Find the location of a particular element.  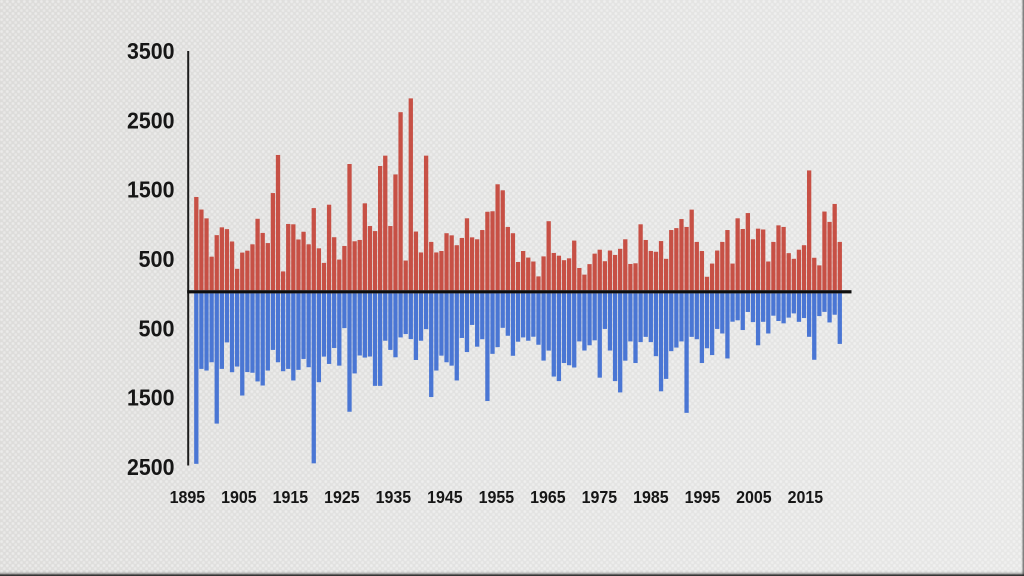

svg-text: 1945 is located at coordinates (445, 497).